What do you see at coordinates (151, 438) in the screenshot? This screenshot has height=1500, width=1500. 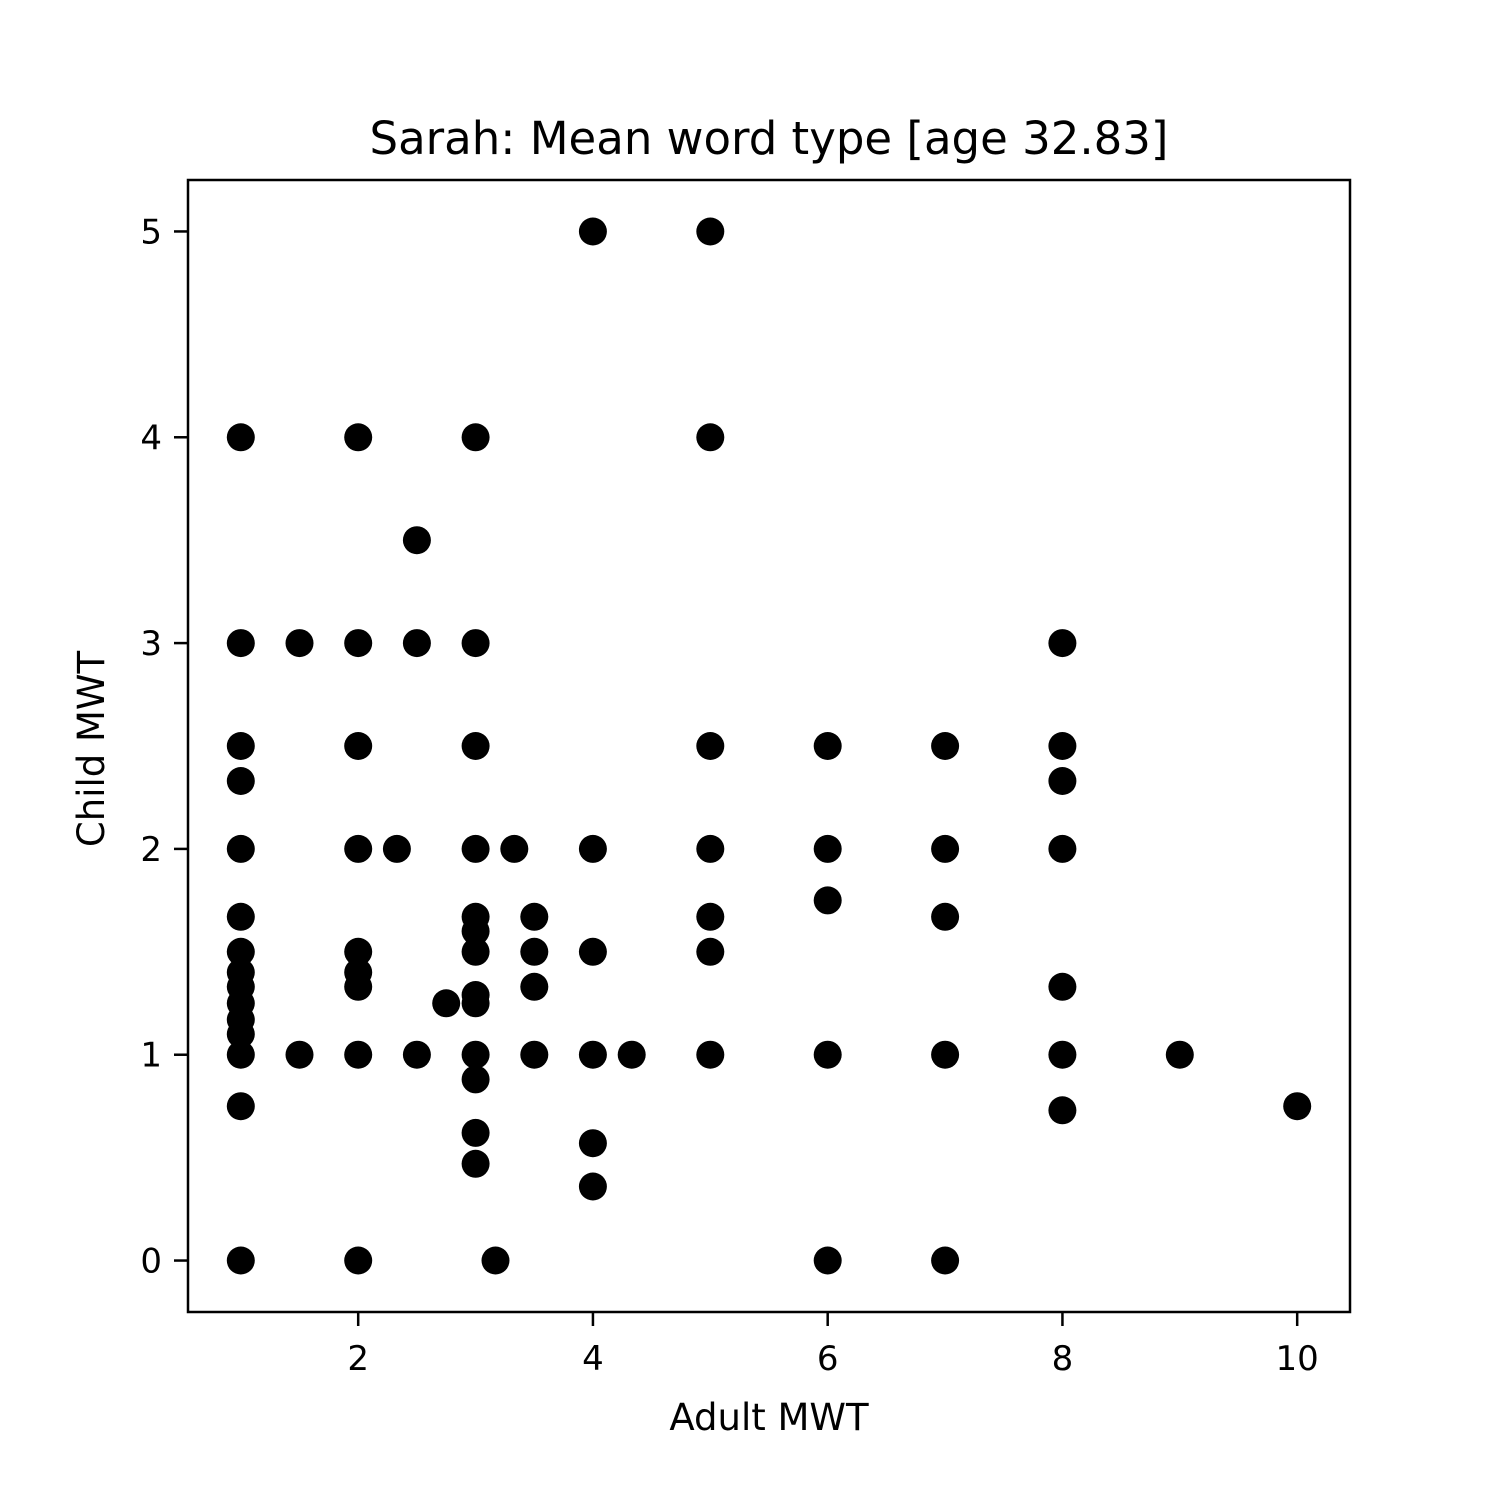 I see `y-tick-label: 4` at bounding box center [151, 438].